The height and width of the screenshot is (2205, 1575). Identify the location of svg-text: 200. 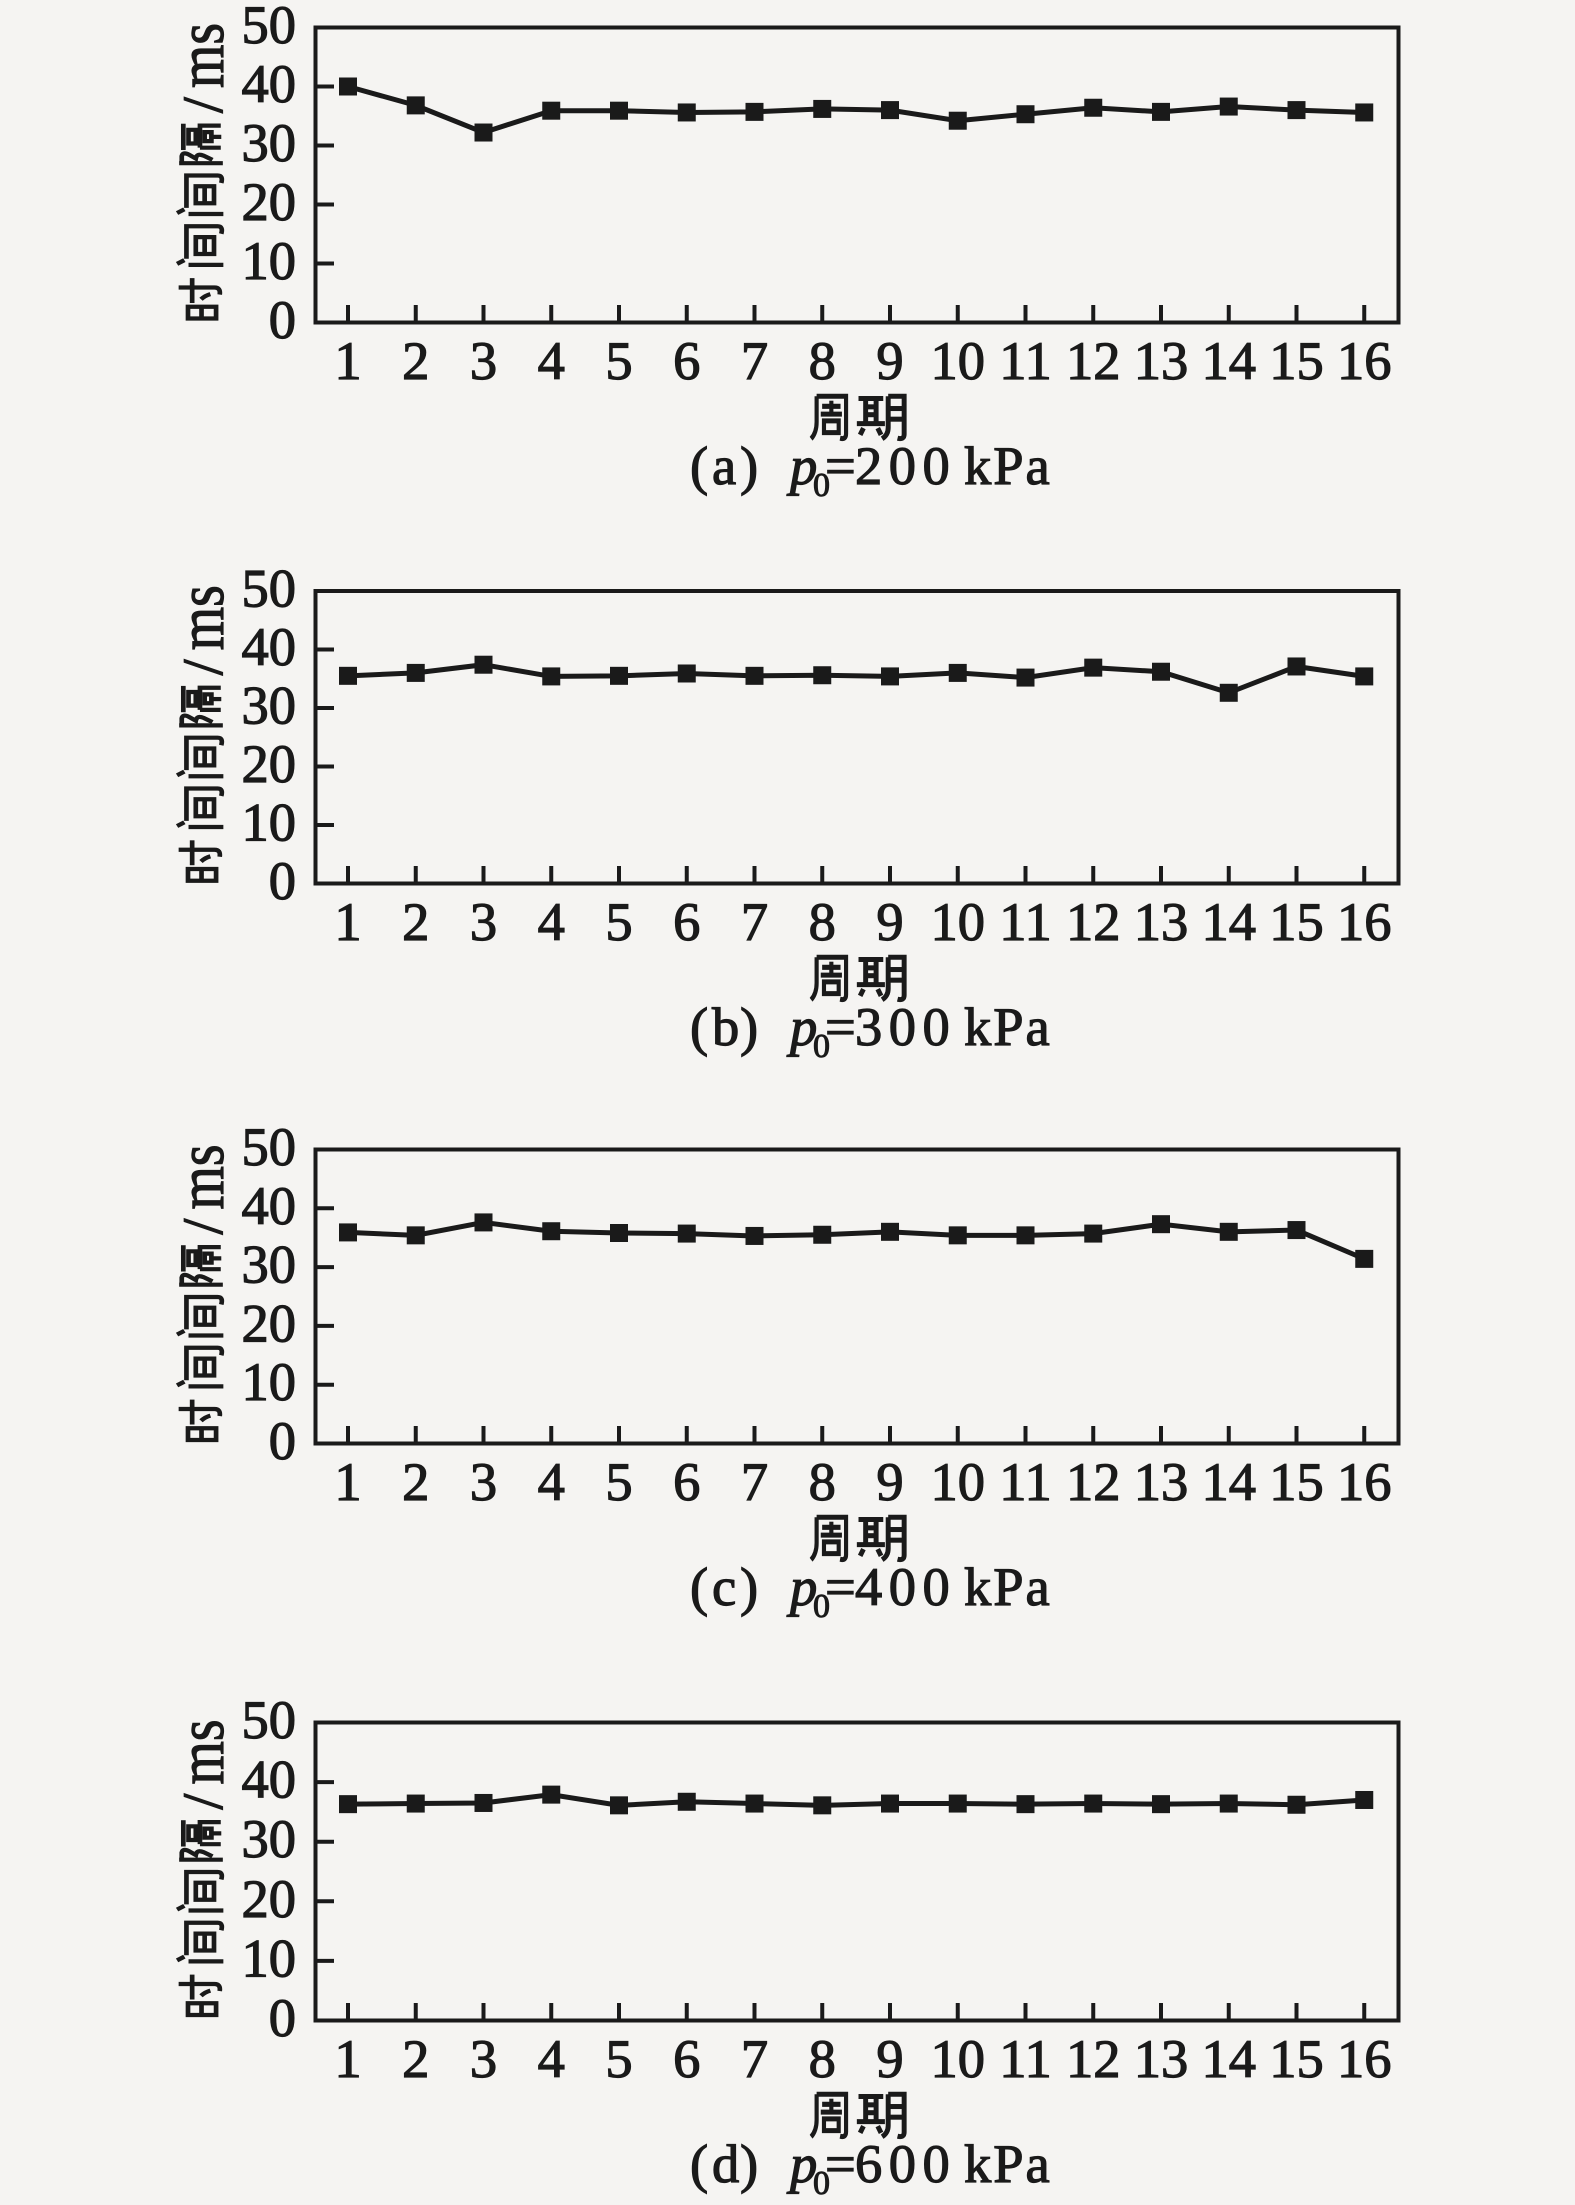
(905, 465).